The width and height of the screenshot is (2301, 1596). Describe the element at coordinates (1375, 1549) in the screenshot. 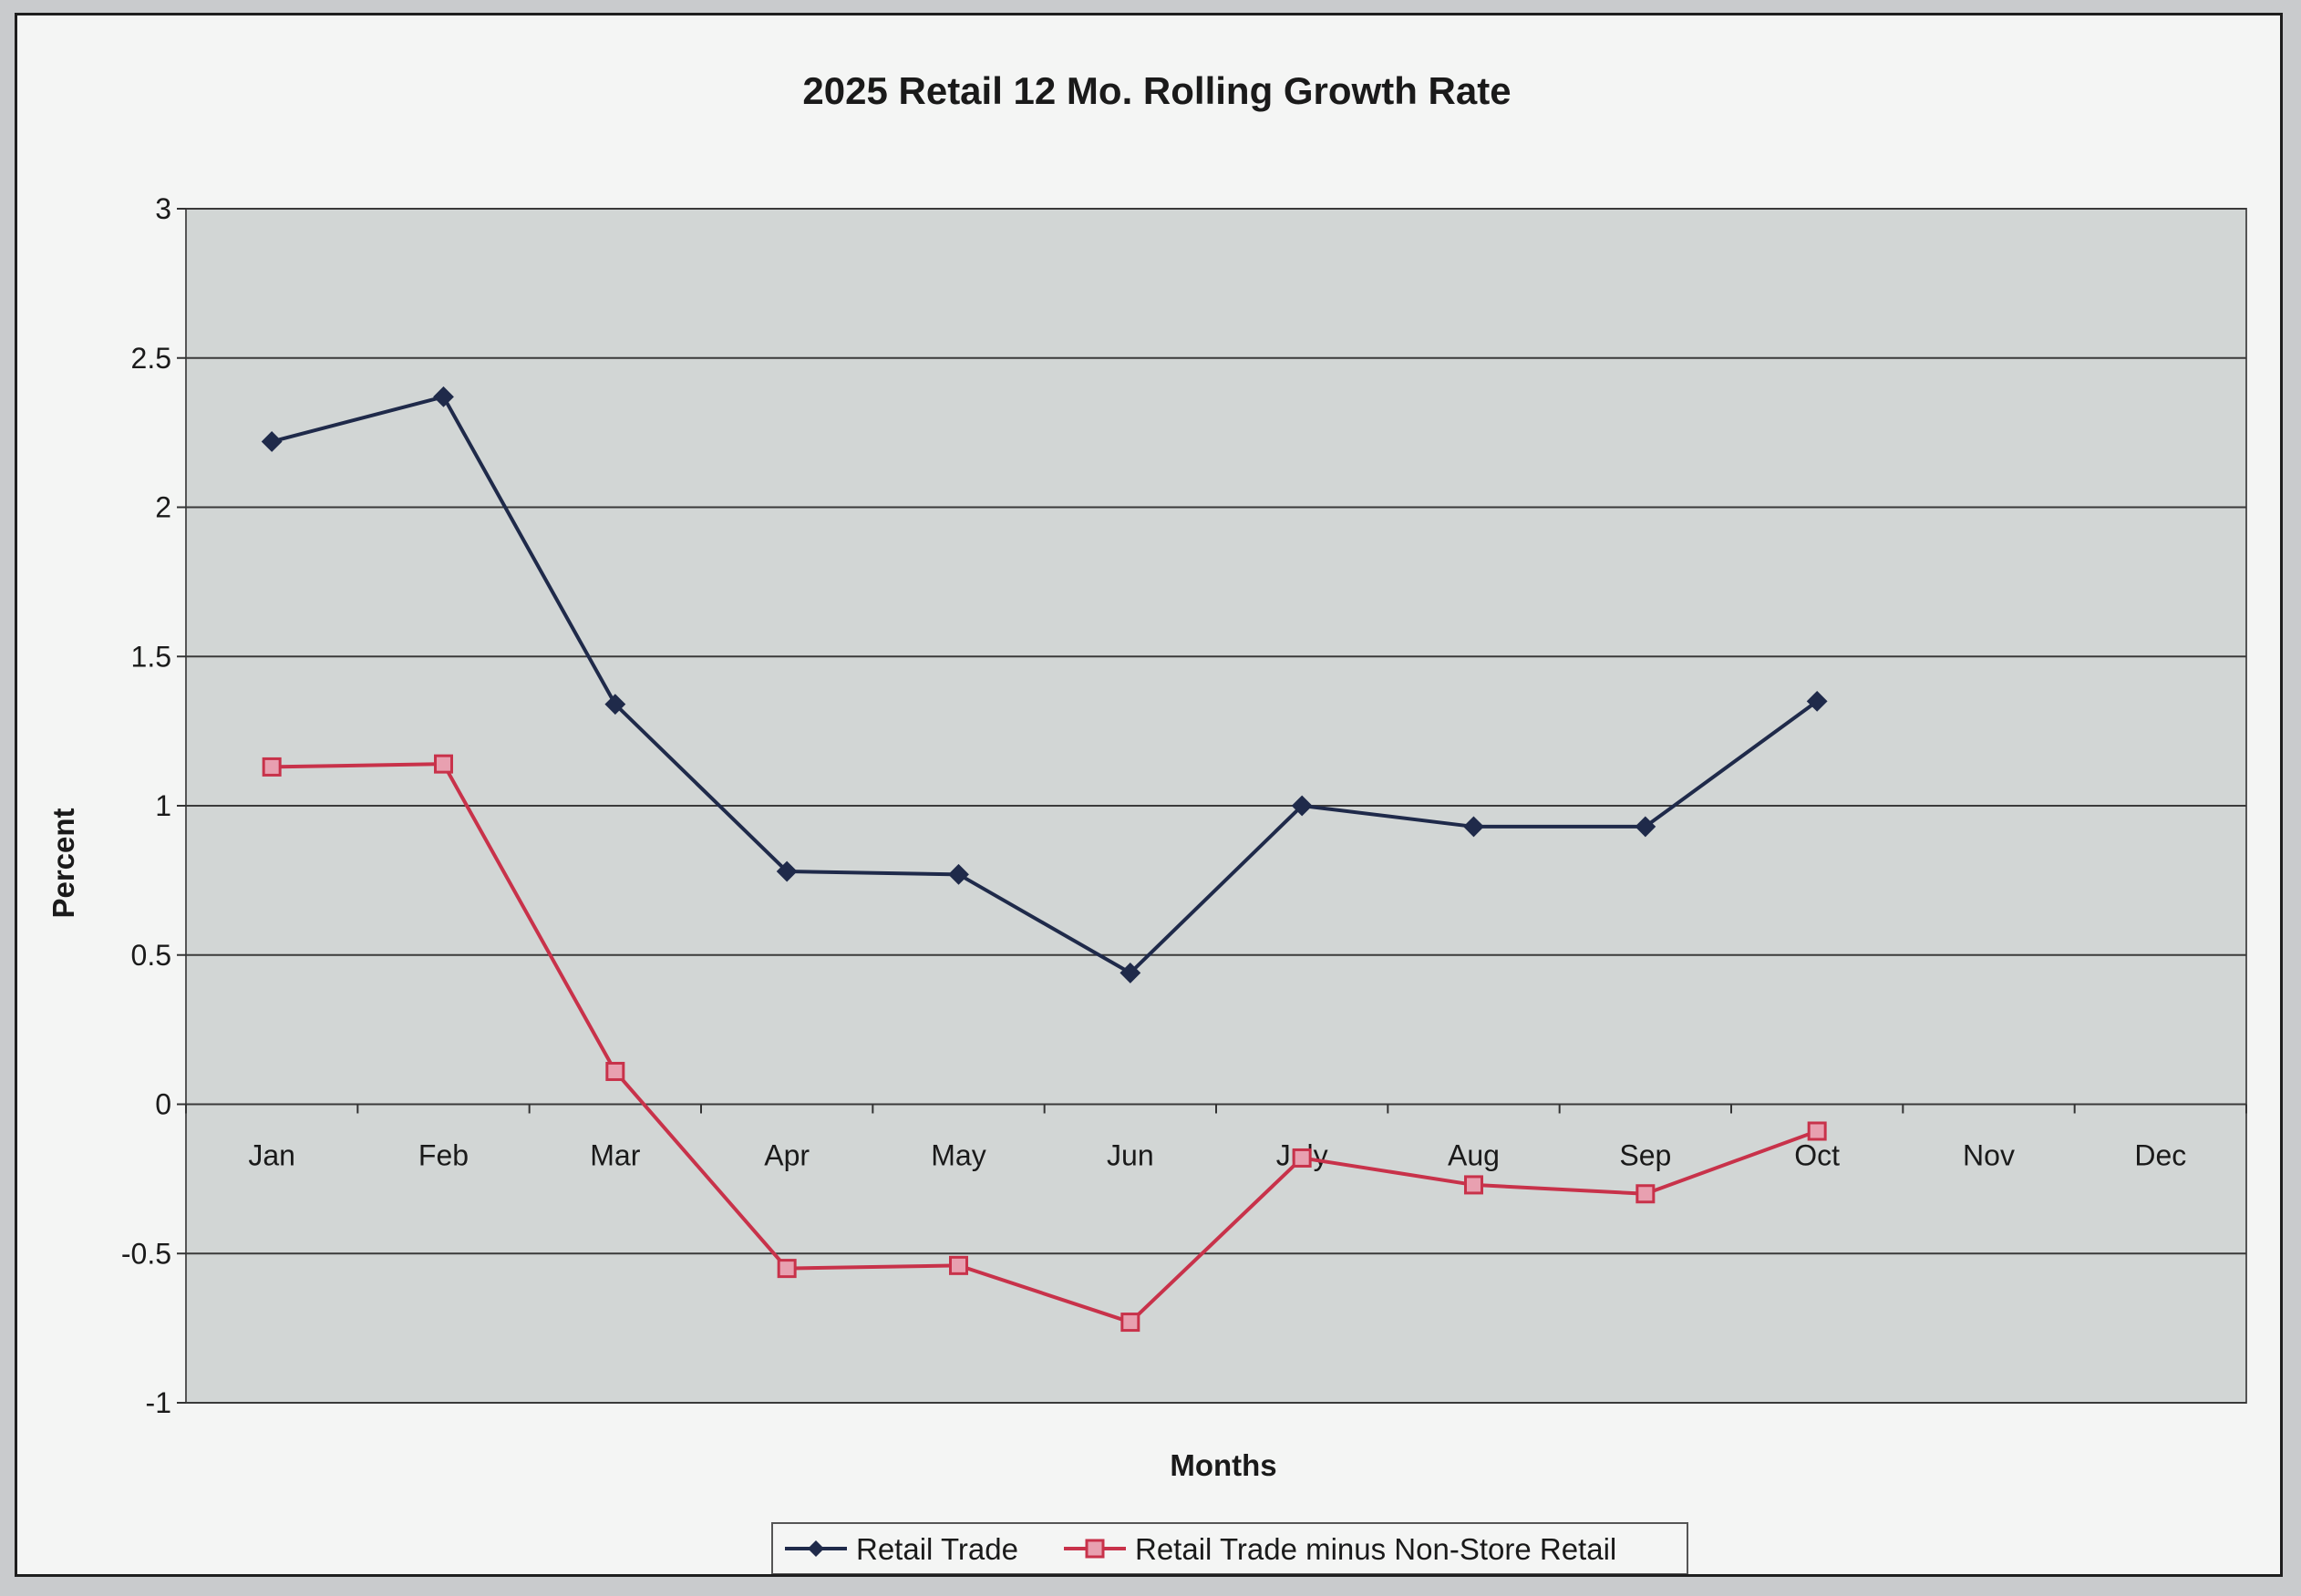

I see `legend-label-retail-minus-nonstore: Retail Trade minus Non-Store Retail` at that location.